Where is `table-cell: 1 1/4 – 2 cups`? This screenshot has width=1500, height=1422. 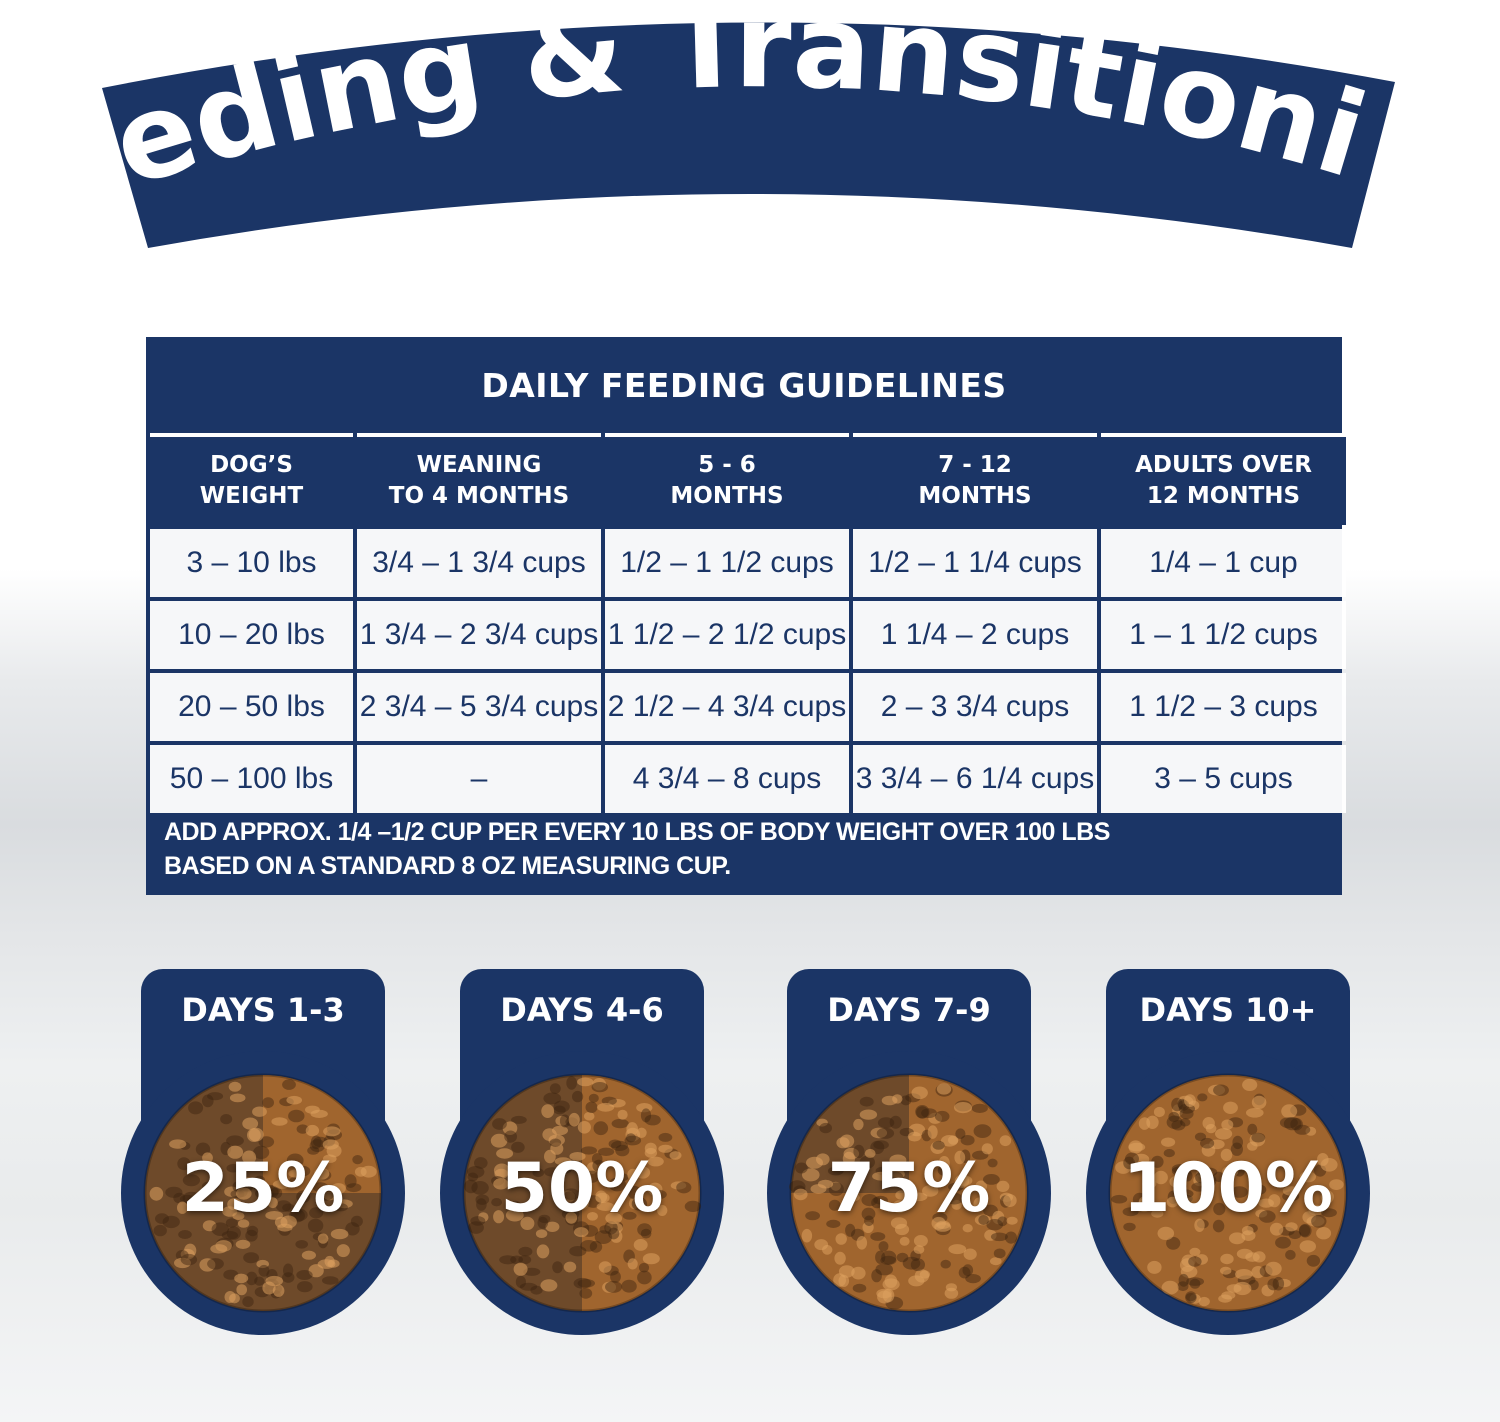 table-cell: 1 1/4 – 2 cups is located at coordinates (975, 635).